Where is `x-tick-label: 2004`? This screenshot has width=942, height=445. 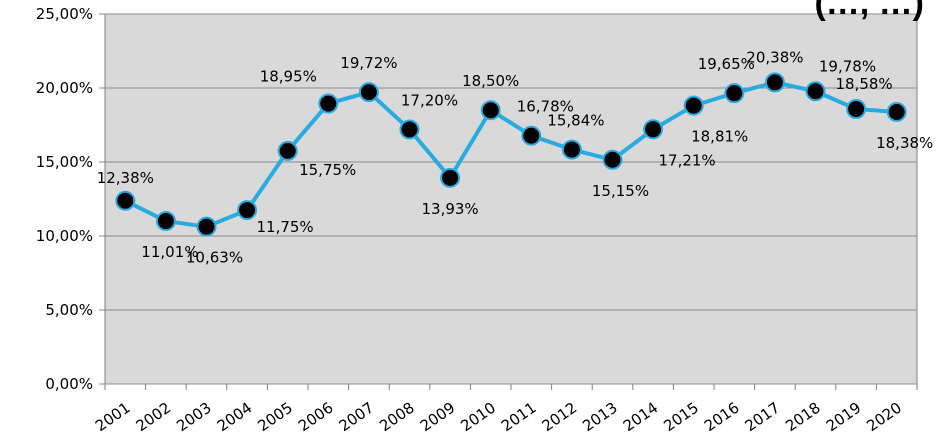
x-tick-label: 2004 is located at coordinates (235, 417).